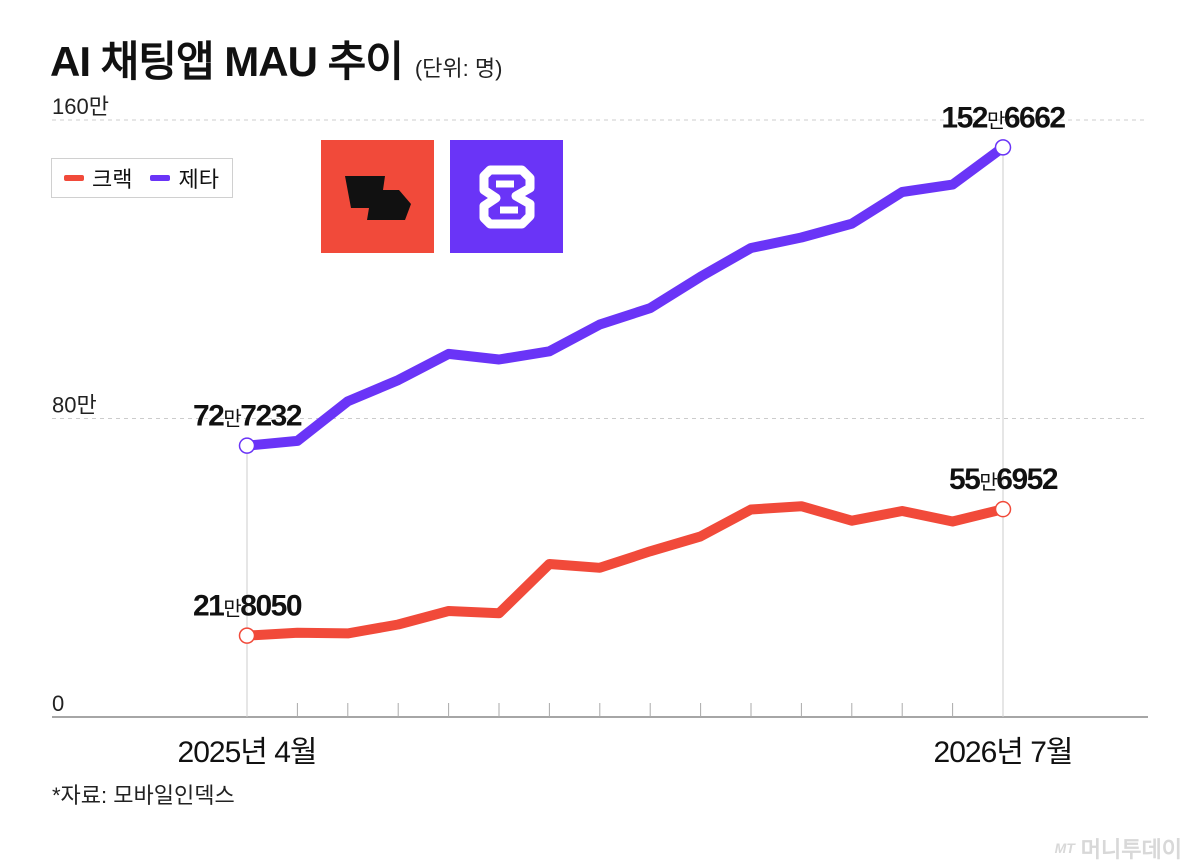 This screenshot has width=1200, height=868. I want to click on y-tick-label-1: 80만, so click(74, 405).